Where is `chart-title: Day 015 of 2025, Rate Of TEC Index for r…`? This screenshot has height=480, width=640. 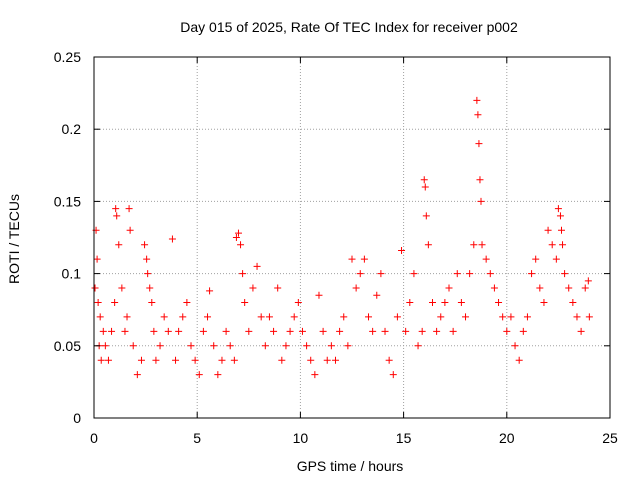 chart-title: Day 015 of 2025, Rate Of TEC Index for r… is located at coordinates (349, 27).